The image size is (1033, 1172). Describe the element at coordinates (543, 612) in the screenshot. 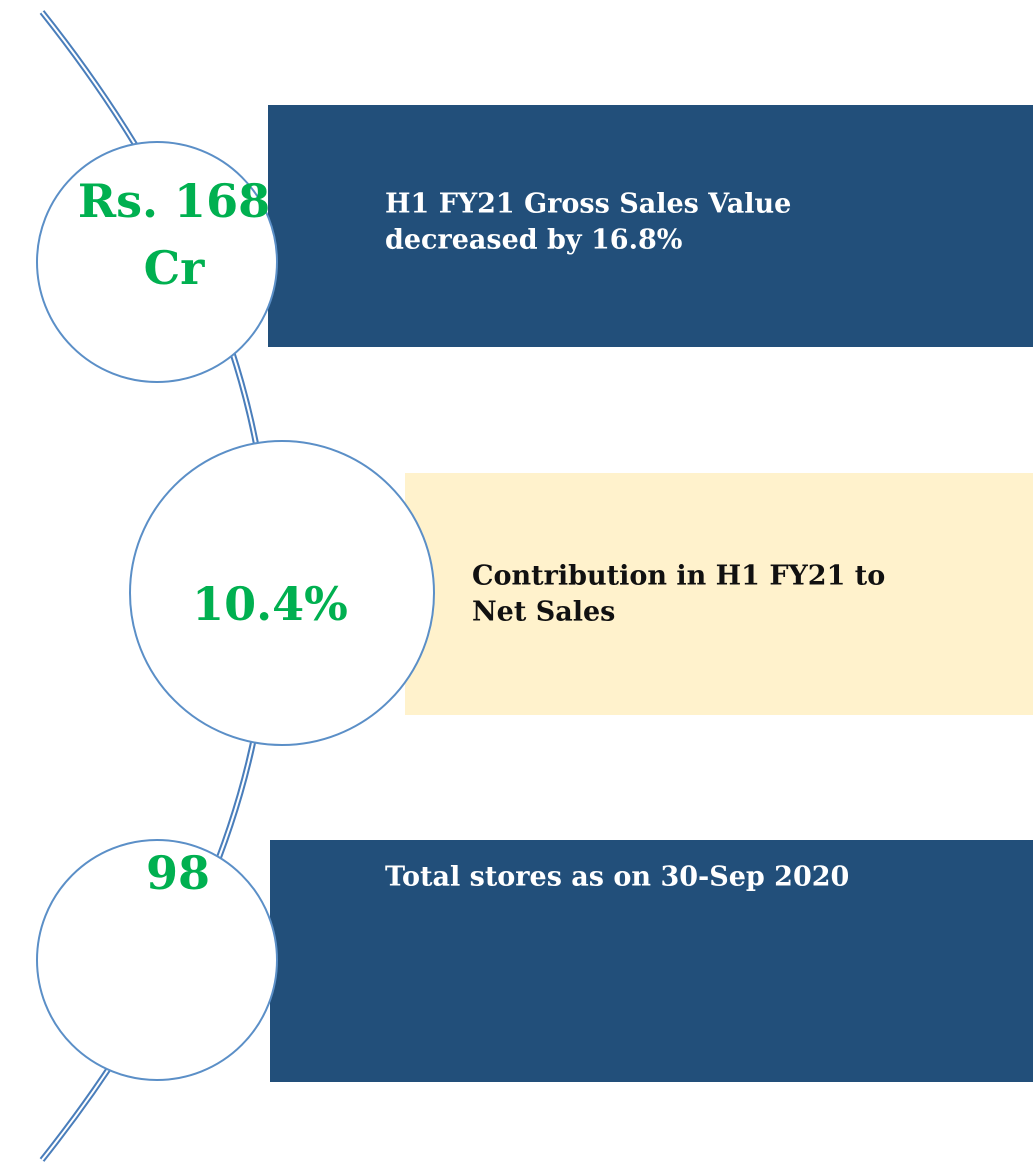

I see `item-description: Net Sales` at that location.